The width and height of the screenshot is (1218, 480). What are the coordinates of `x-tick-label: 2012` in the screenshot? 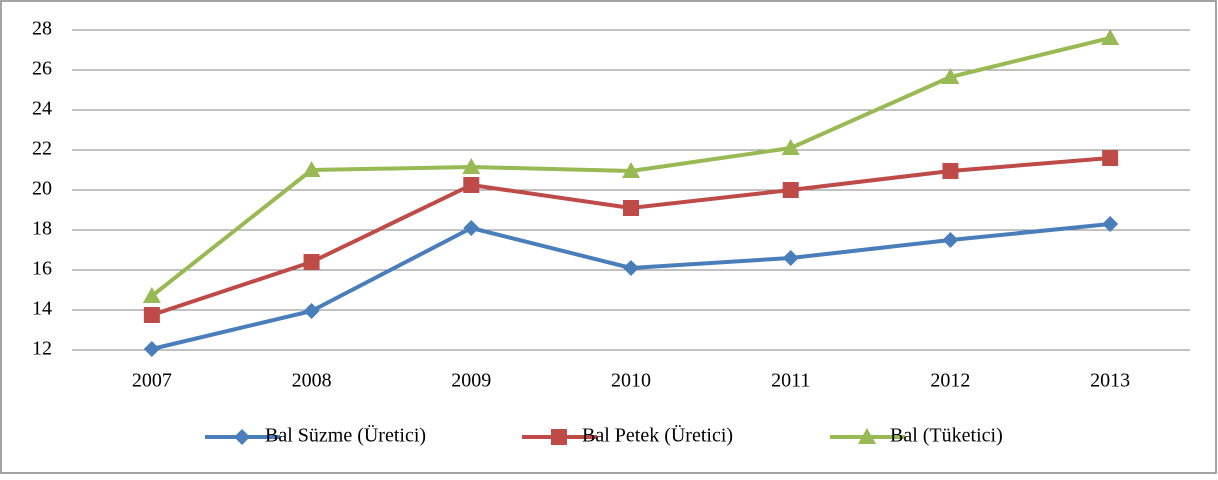 It's located at (950, 381).